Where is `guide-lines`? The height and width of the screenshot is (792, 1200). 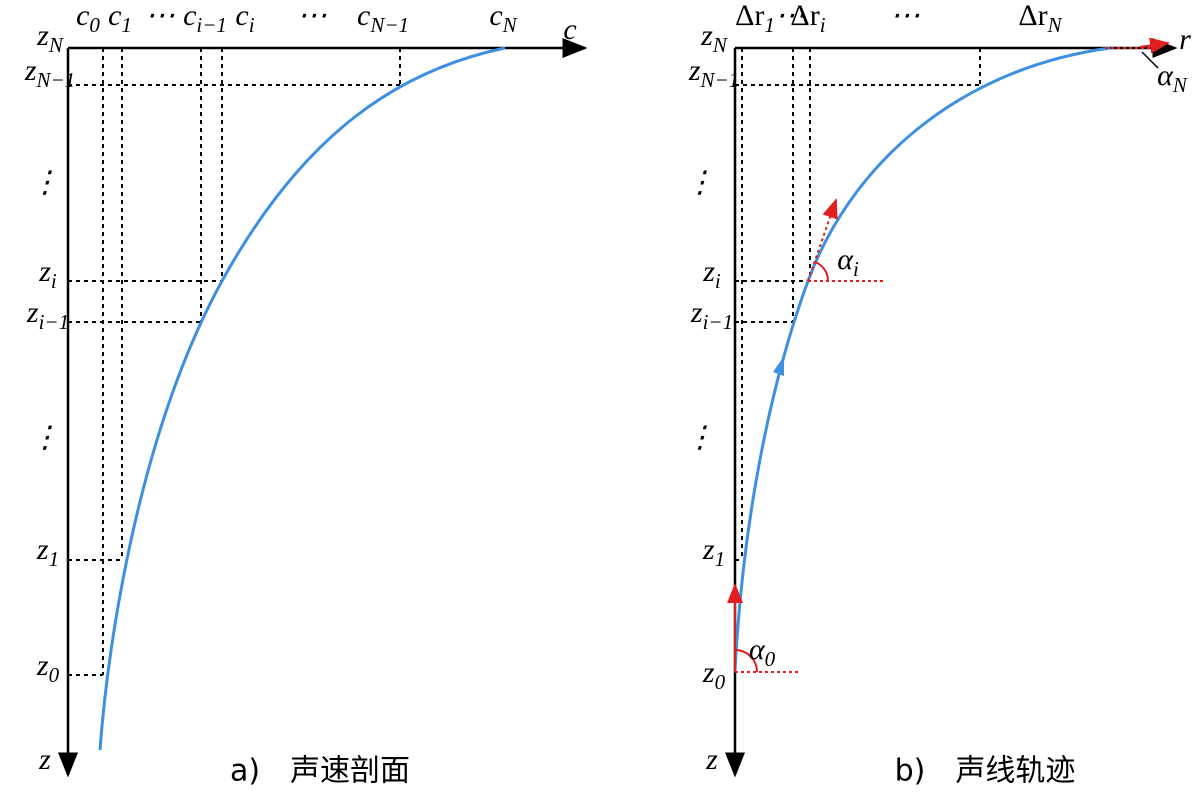 guide-lines is located at coordinates (858, 304).